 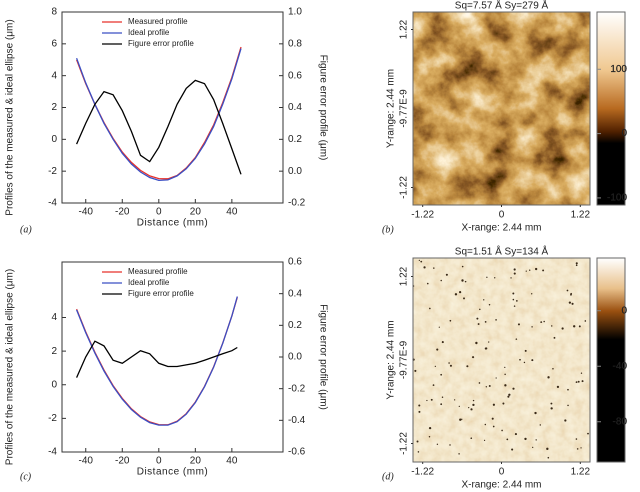 I want to click on y2-tick-label: 1.0, so click(x=295, y=12).